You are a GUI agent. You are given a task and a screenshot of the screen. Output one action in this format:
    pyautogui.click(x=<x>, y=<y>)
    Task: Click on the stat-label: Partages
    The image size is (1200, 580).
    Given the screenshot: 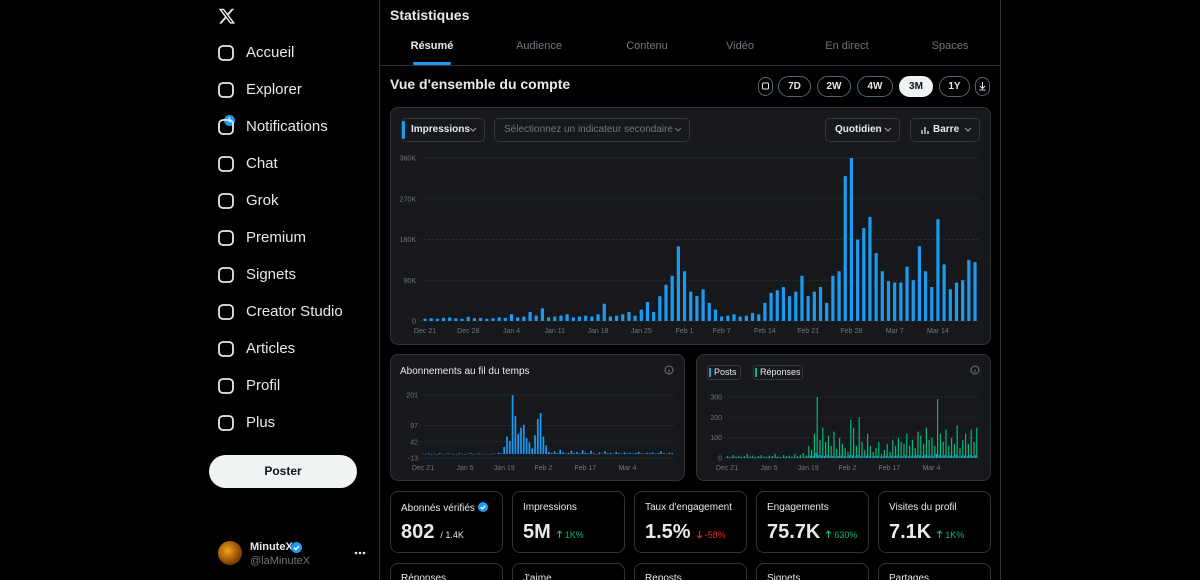 What is the action you would take?
    pyautogui.click(x=909, y=576)
    